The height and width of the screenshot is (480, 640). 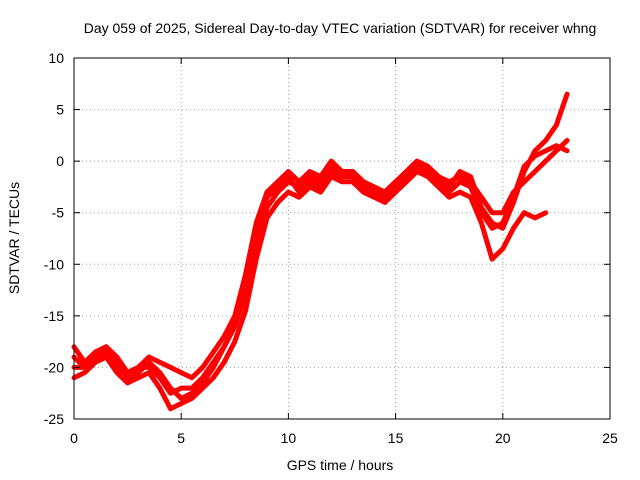 What do you see at coordinates (14, 238) in the screenshot?
I see `y-axis-label: SDTVAR / TECUs` at bounding box center [14, 238].